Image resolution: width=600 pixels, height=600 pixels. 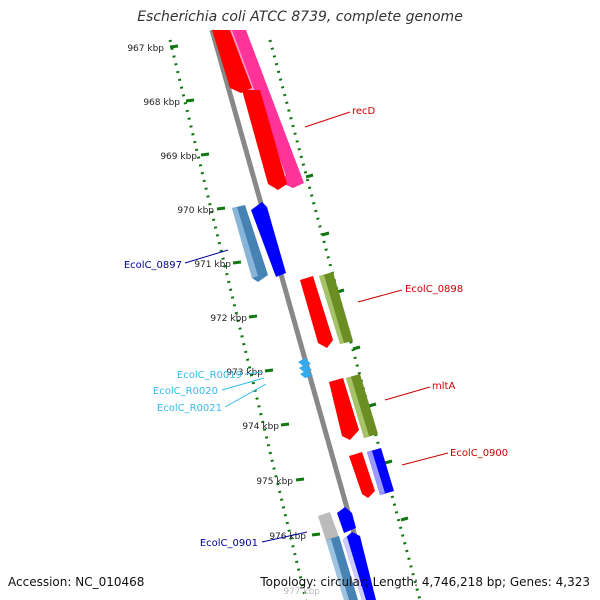 What do you see at coordinates (228, 319) in the screenshot?
I see `tick-label: 972 kbp` at bounding box center [228, 319].